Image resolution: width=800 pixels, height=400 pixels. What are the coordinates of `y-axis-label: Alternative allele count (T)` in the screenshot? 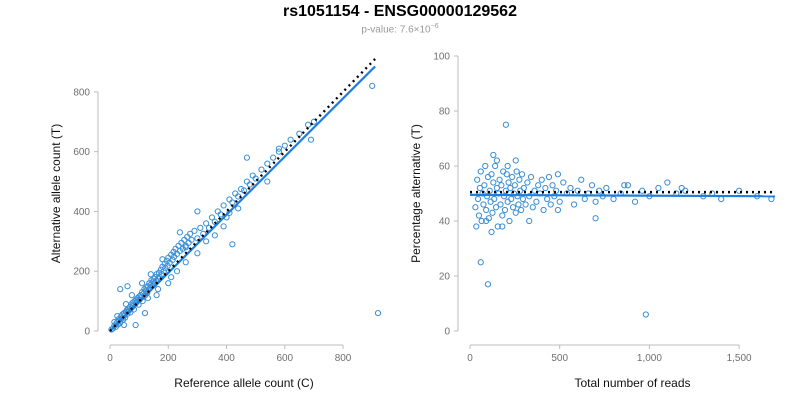 It's located at (56, 193).